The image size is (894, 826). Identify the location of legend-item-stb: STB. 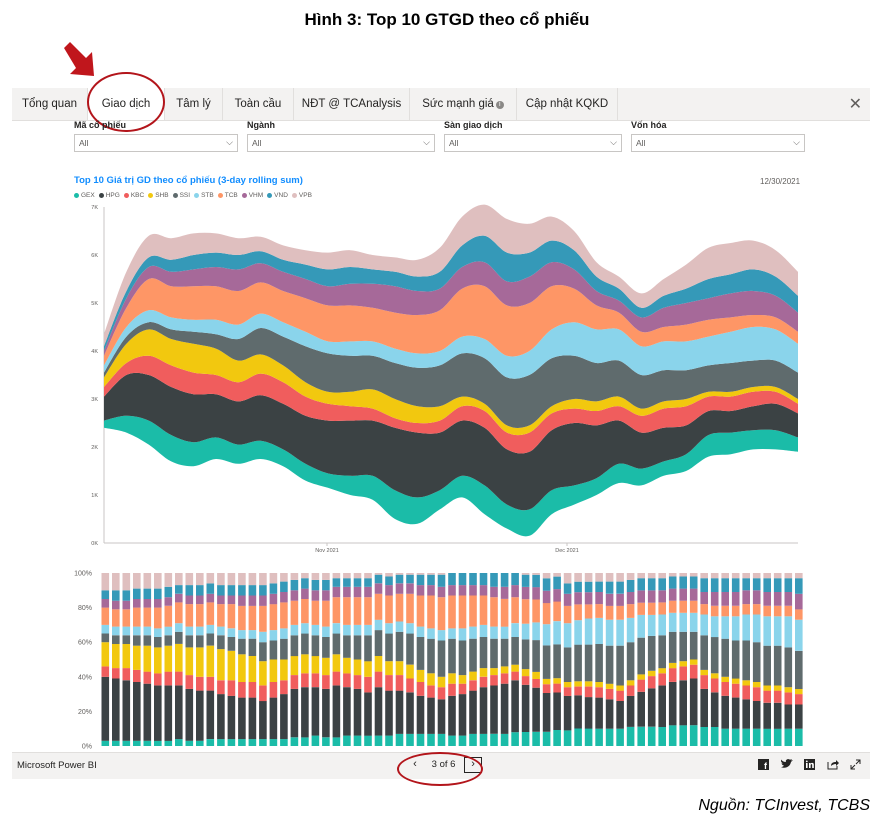
(204, 195).